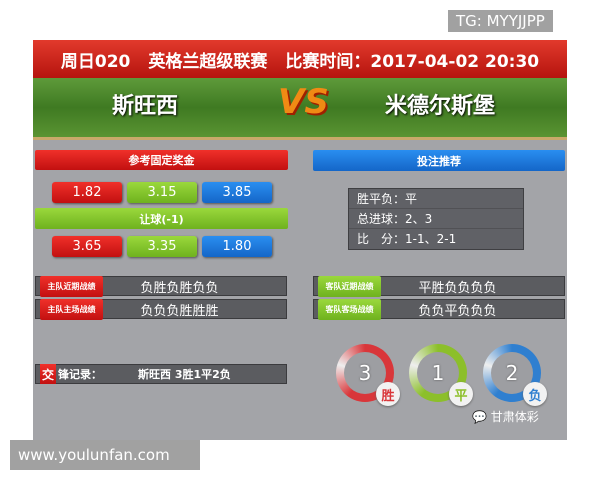 The height and width of the screenshot is (480, 600). Describe the element at coordinates (80, 374) in the screenshot. I see `h2h-label: 锋记录：` at that location.